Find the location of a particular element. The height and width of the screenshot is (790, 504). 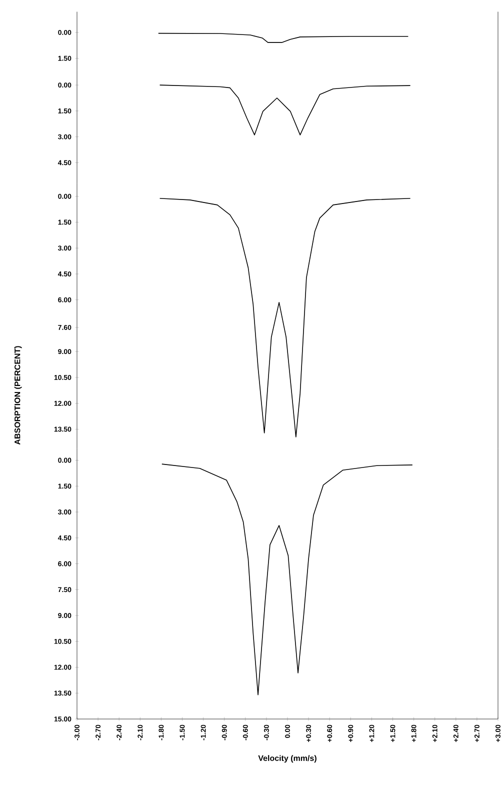

y-axis-title: ABSORPTION (PERCENT) is located at coordinates (18, 395).